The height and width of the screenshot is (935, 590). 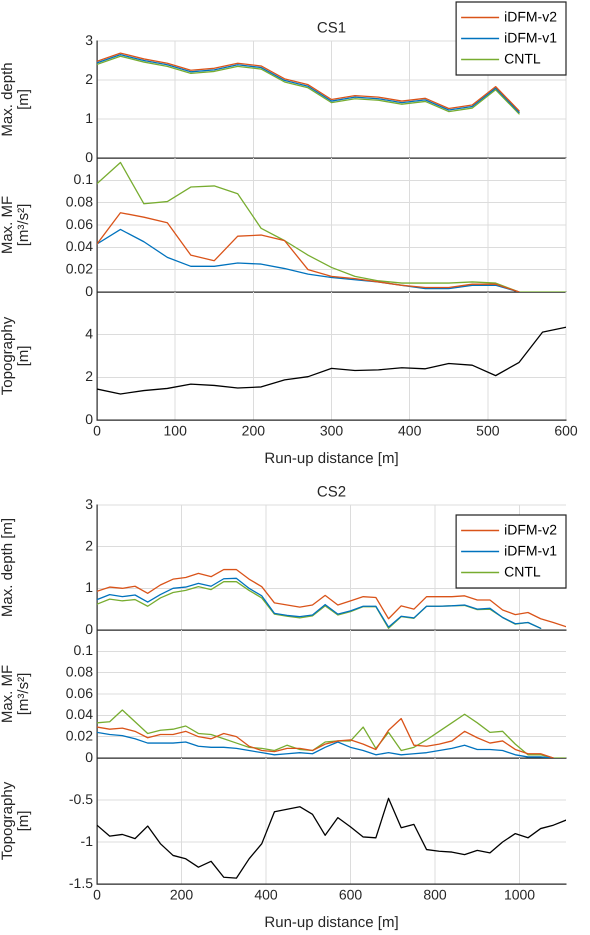 What do you see at coordinates (331, 28) in the screenshot?
I see `chart-title: CS1` at bounding box center [331, 28].